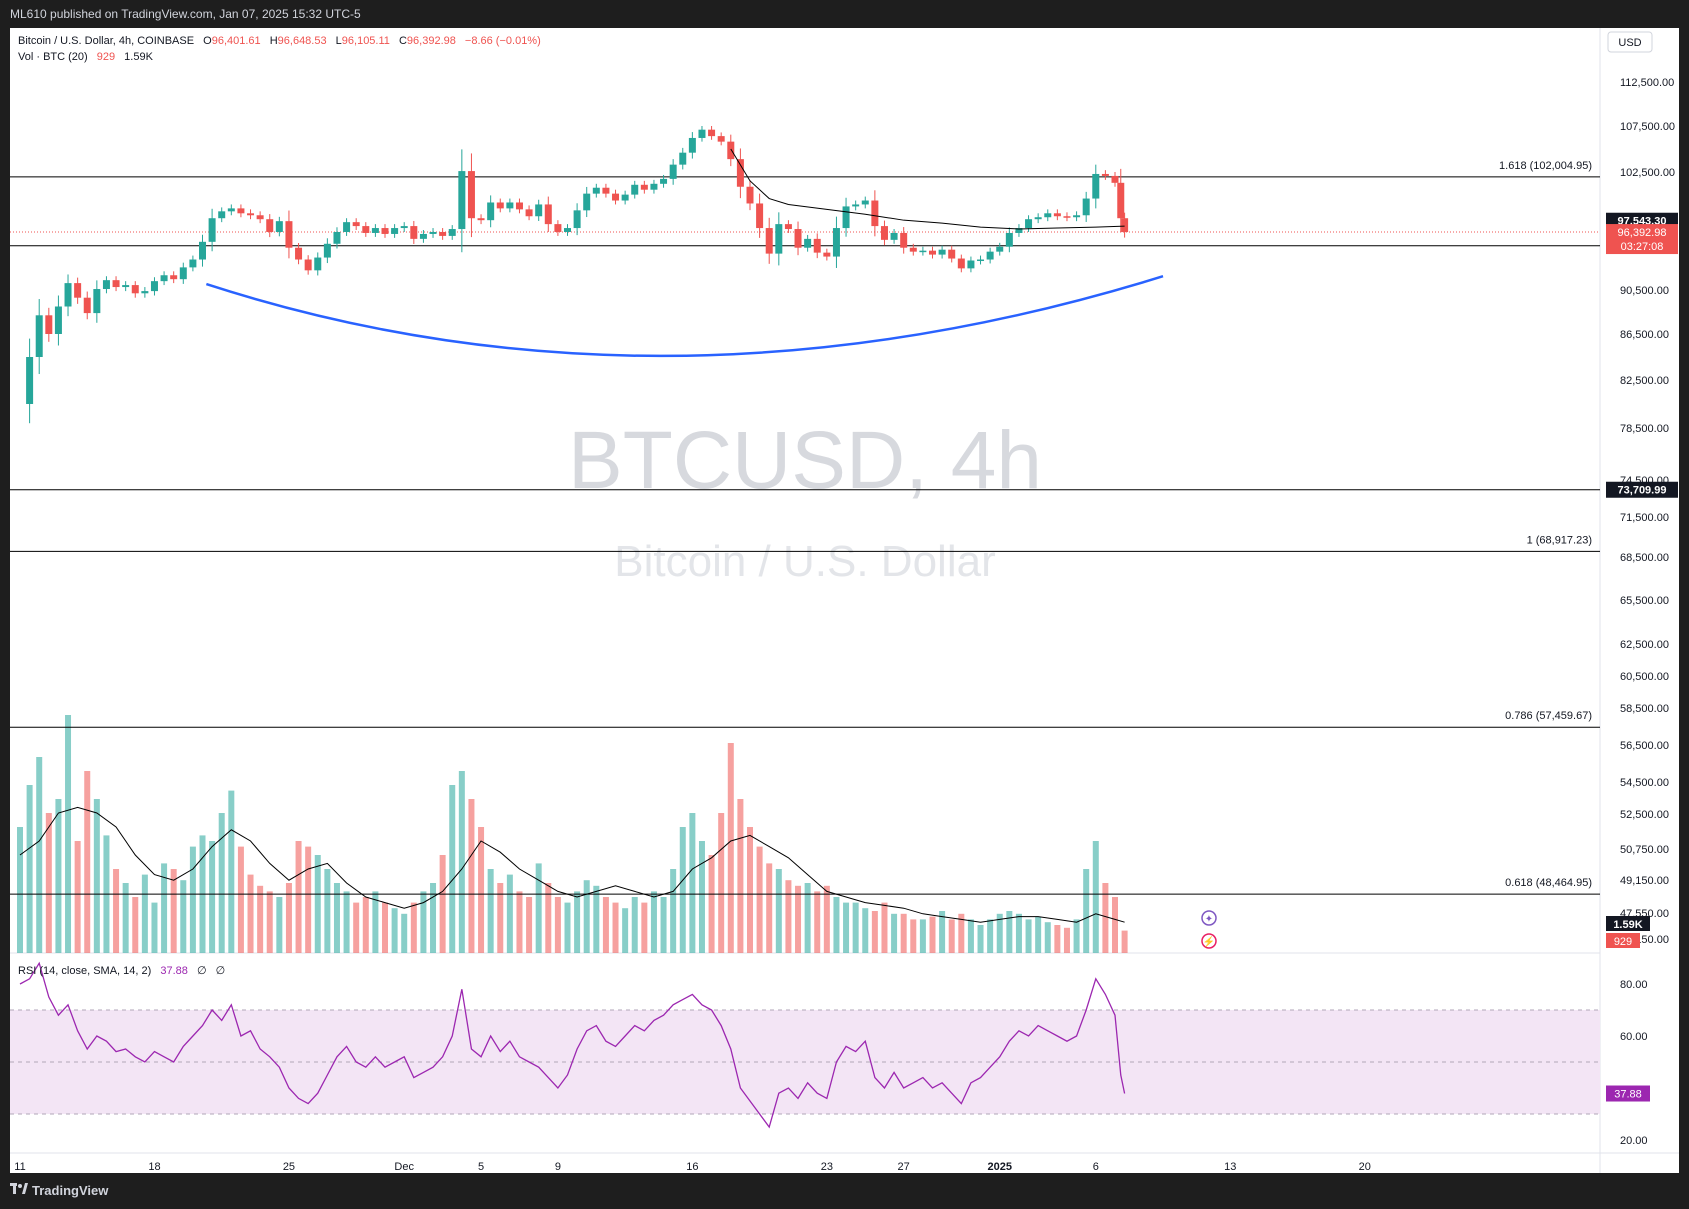 The height and width of the screenshot is (1209, 1689). What do you see at coordinates (106, 41) in the screenshot?
I see `symbol-title: Bitcoin / U.S. Dollar, 4h, COINBASE` at bounding box center [106, 41].